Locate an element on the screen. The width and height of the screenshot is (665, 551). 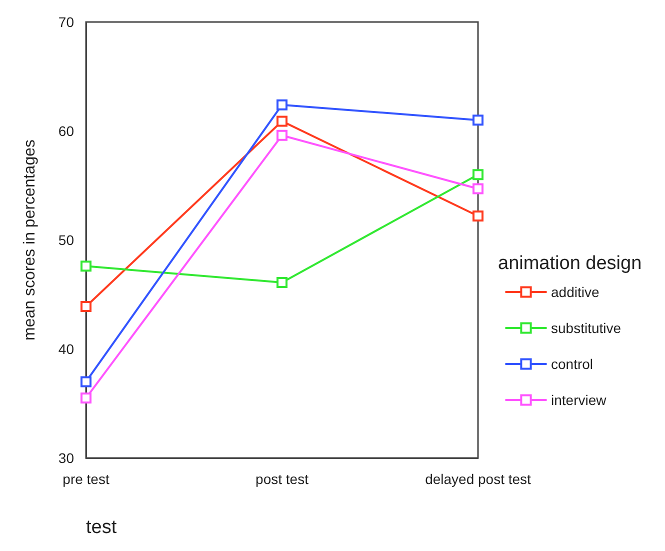
y-tick-label: 40 is located at coordinates (66, 349).